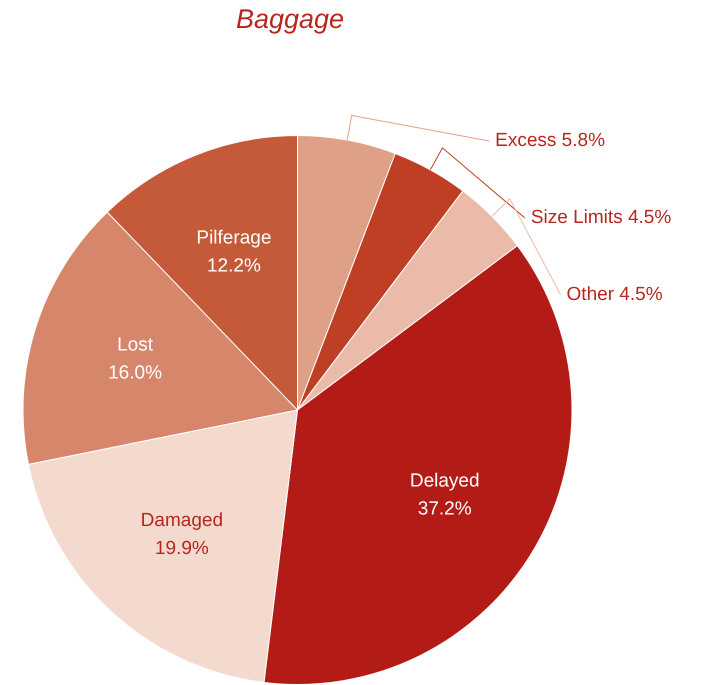 This screenshot has height=685, width=706. I want to click on slice-label: Damaged, so click(182, 521).